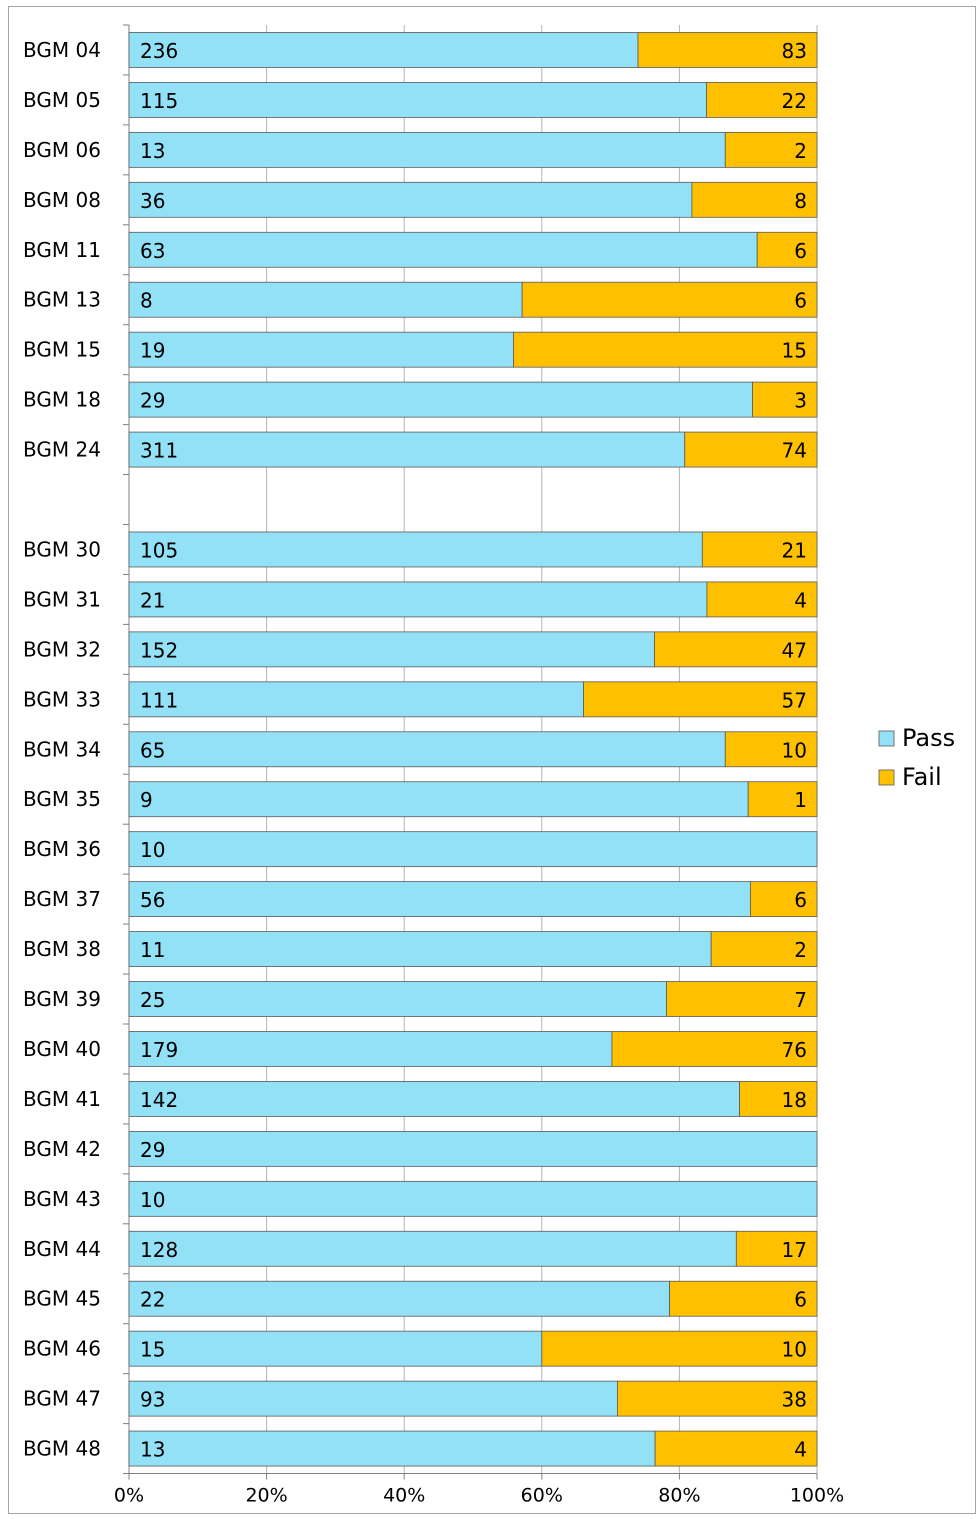 Image resolution: width=977 pixels, height=1519 pixels. Describe the element at coordinates (794, 451) in the screenshot. I see `fail-value-label: 74` at that location.